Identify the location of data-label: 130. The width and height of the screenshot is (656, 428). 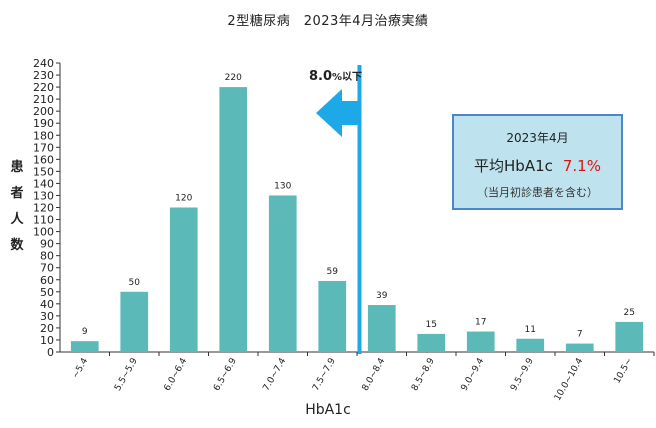
(282, 186).